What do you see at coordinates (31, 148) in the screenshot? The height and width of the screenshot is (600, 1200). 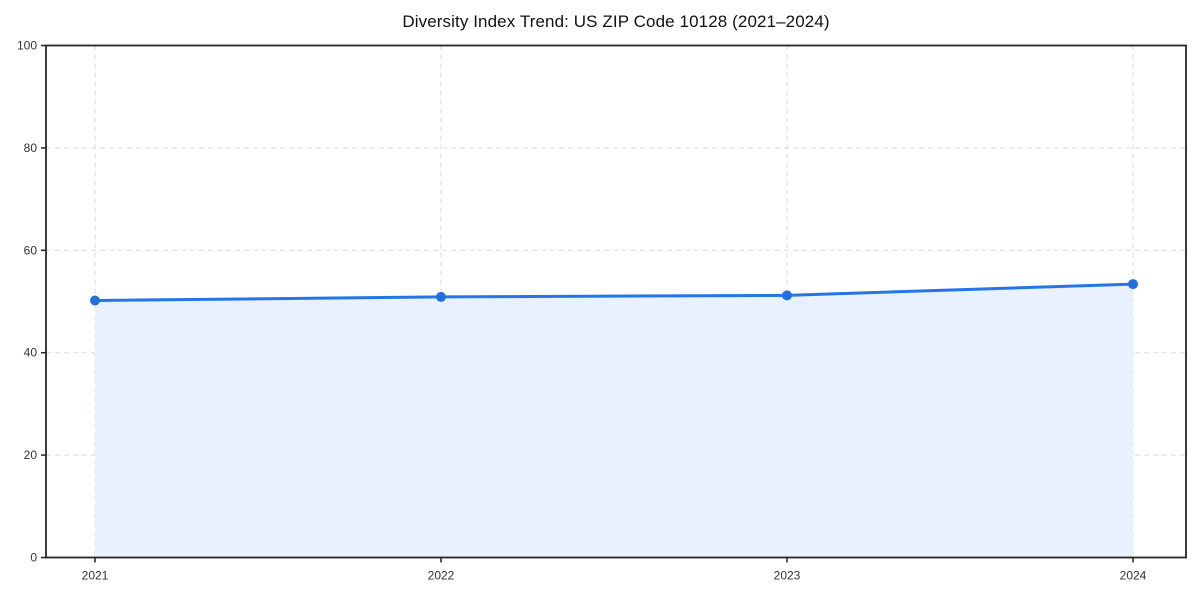 I see `y-tick-label: 80` at bounding box center [31, 148].